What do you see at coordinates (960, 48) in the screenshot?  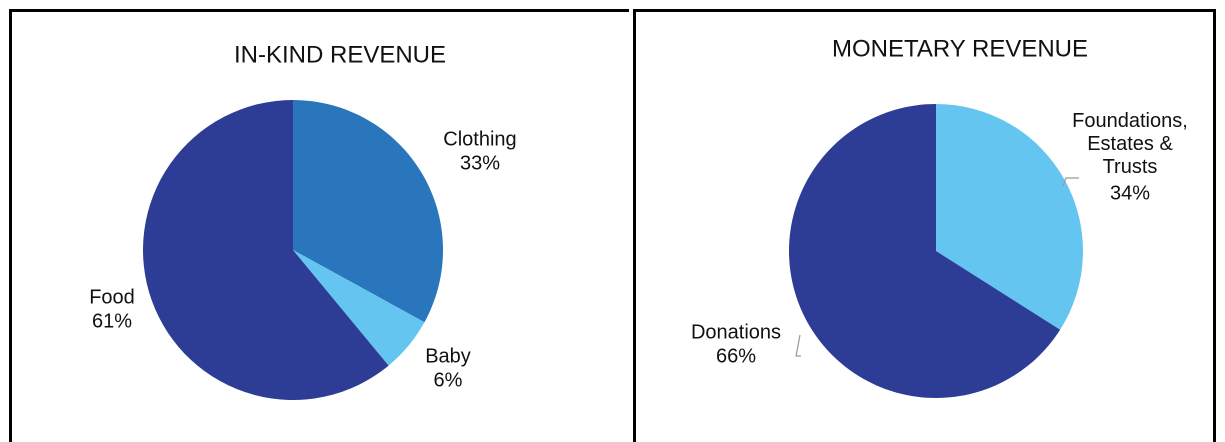 I see `chart-title: MONETARY REVENUE` at bounding box center [960, 48].